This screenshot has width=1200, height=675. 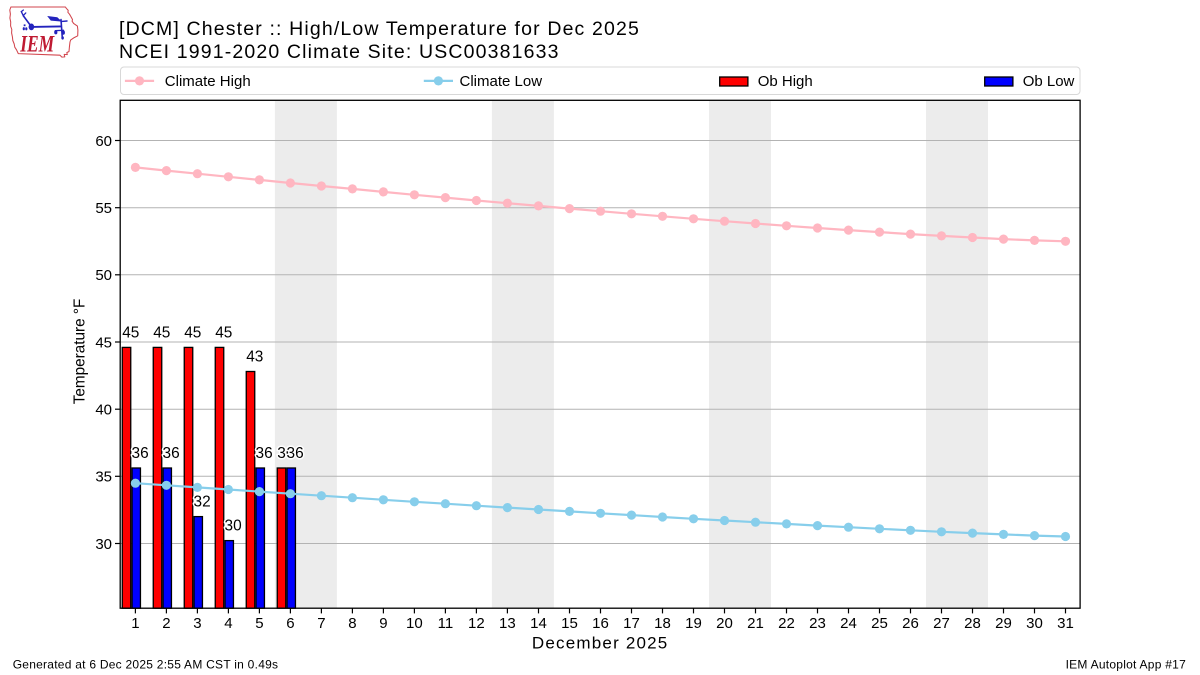 What do you see at coordinates (848, 623) in the screenshot?
I see `svg-text: 24` at bounding box center [848, 623].